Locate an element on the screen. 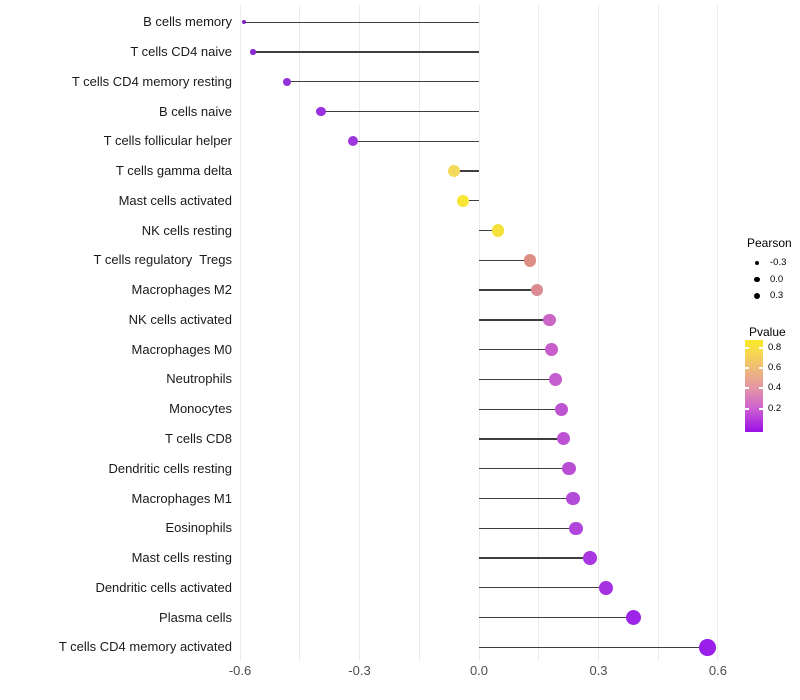 The height and width of the screenshot is (700, 800). x-tick-label: -0.6 is located at coordinates (240, 670).